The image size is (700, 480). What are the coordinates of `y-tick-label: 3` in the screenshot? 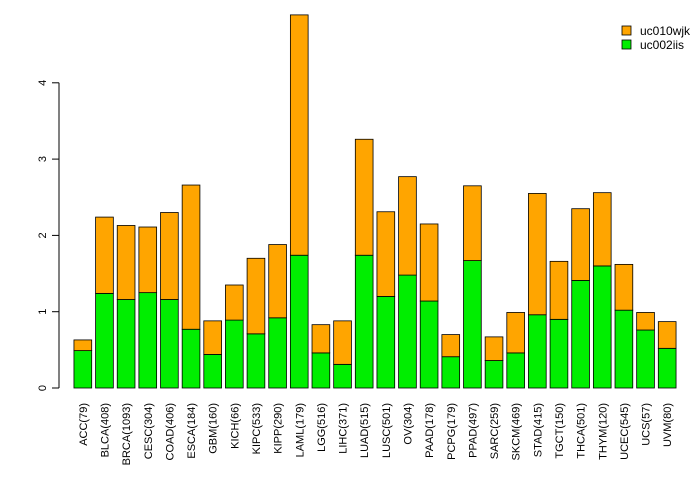 It's located at (43, 159).